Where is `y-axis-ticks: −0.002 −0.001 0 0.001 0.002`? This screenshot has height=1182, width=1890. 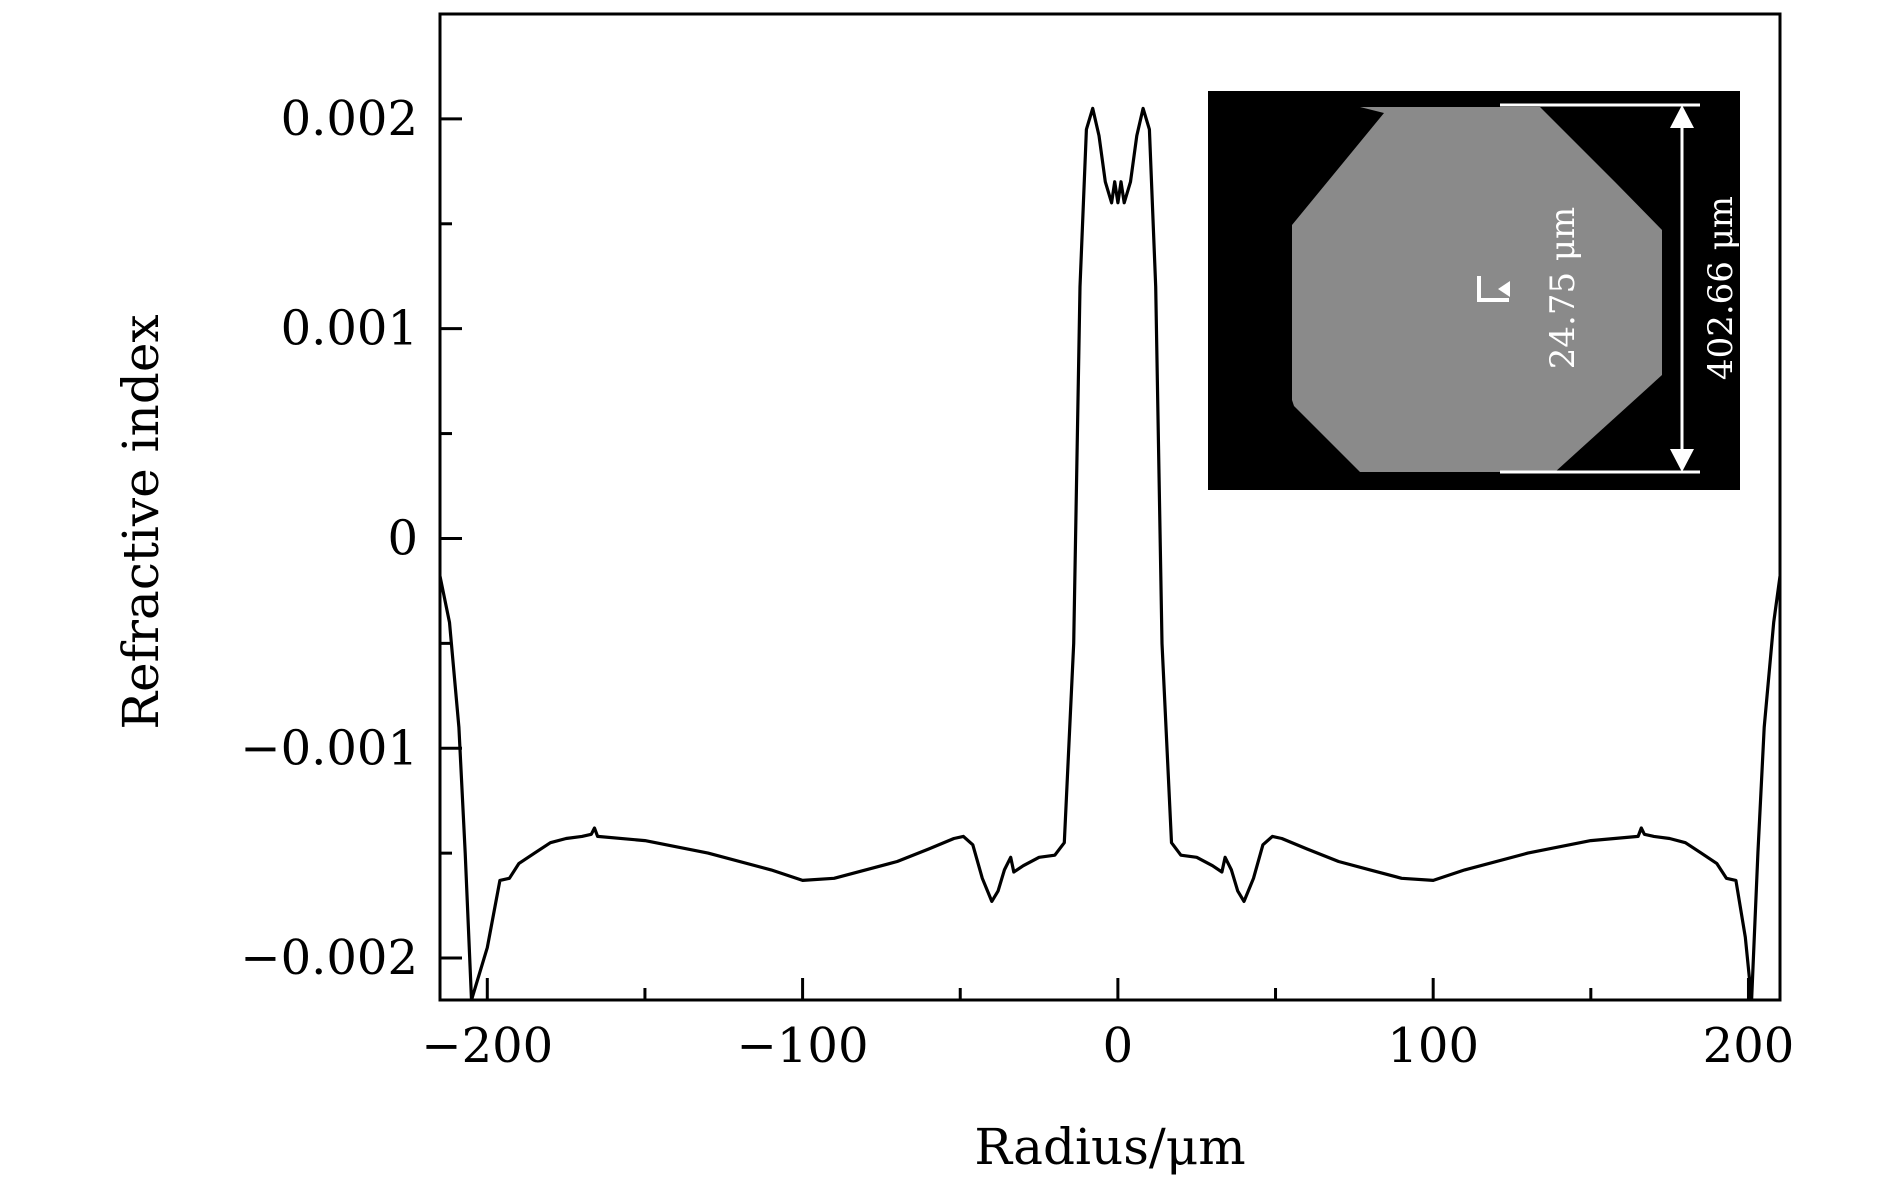 y-axis-ticks: −0.002 −0.001 0 0.001 0.002 is located at coordinates (351, 499).